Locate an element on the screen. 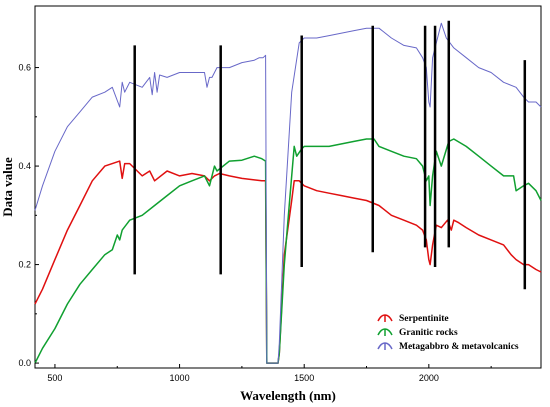 The height and width of the screenshot is (407, 550). y-axis-title: Data value is located at coordinates (7, 187).